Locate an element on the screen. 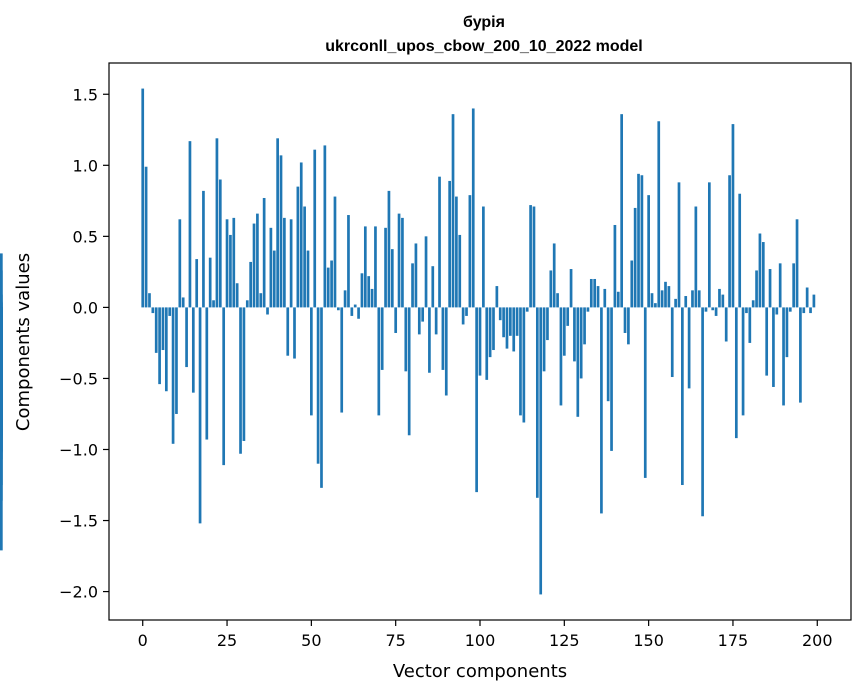 The image size is (867, 696). y-tick-label: 1.5 is located at coordinates (85, 94).